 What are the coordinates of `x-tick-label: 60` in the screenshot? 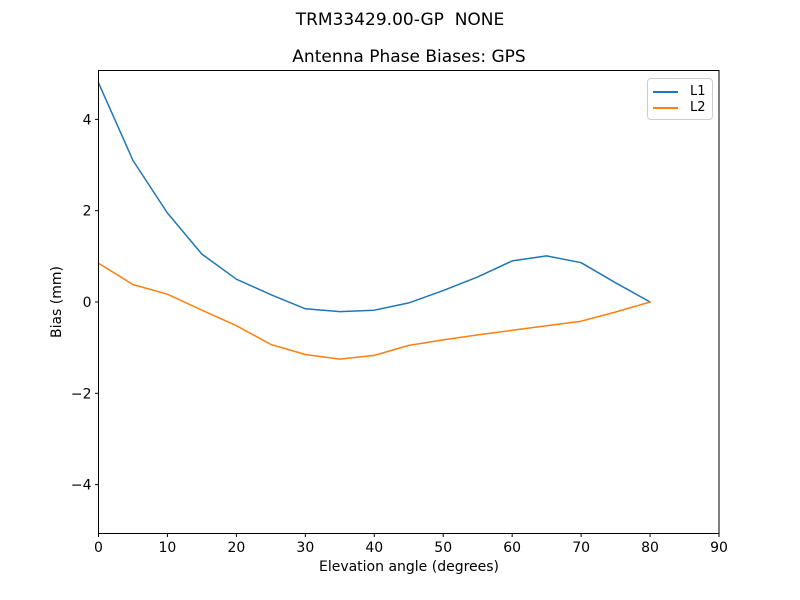 It's located at (512, 548).